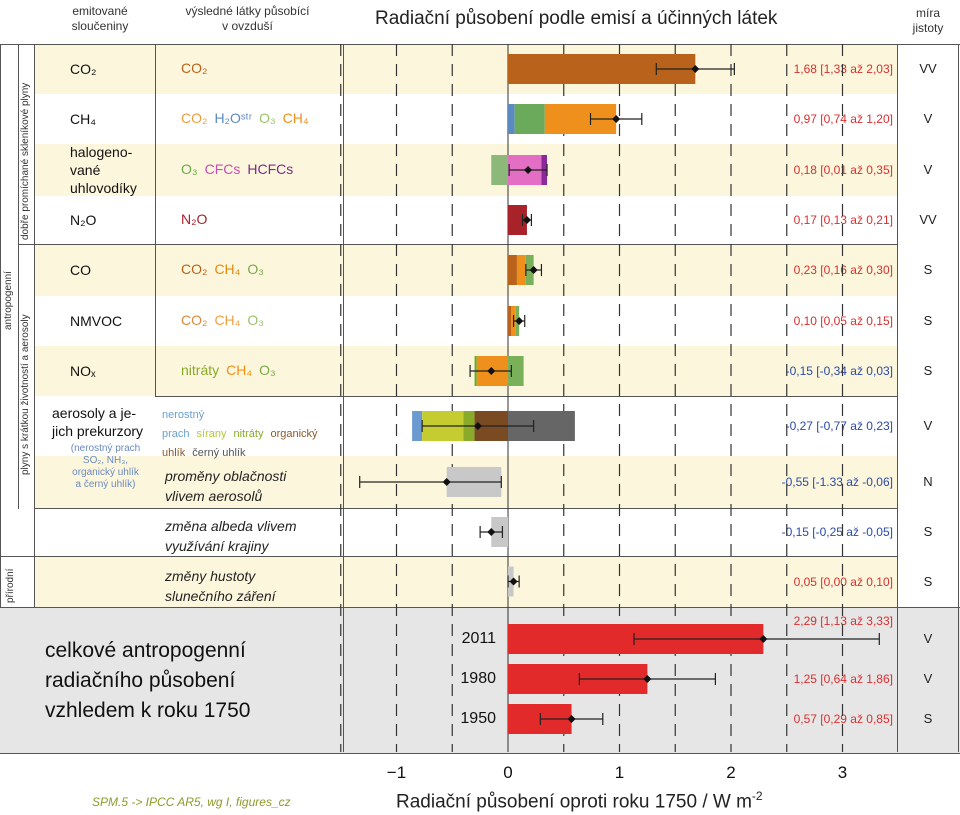 This screenshot has width=960, height=815. What do you see at coordinates (480, 44) in the screenshot?
I see `header-divider` at bounding box center [480, 44].